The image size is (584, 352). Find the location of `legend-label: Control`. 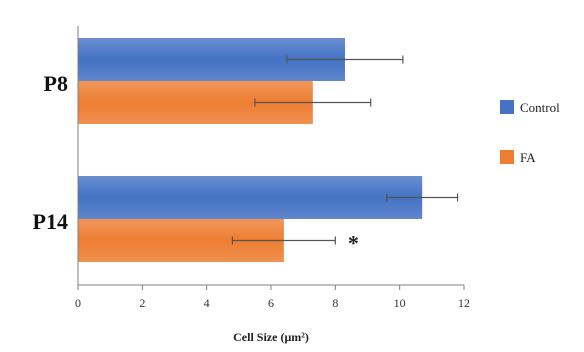

legend-label: Control is located at coordinates (540, 107).